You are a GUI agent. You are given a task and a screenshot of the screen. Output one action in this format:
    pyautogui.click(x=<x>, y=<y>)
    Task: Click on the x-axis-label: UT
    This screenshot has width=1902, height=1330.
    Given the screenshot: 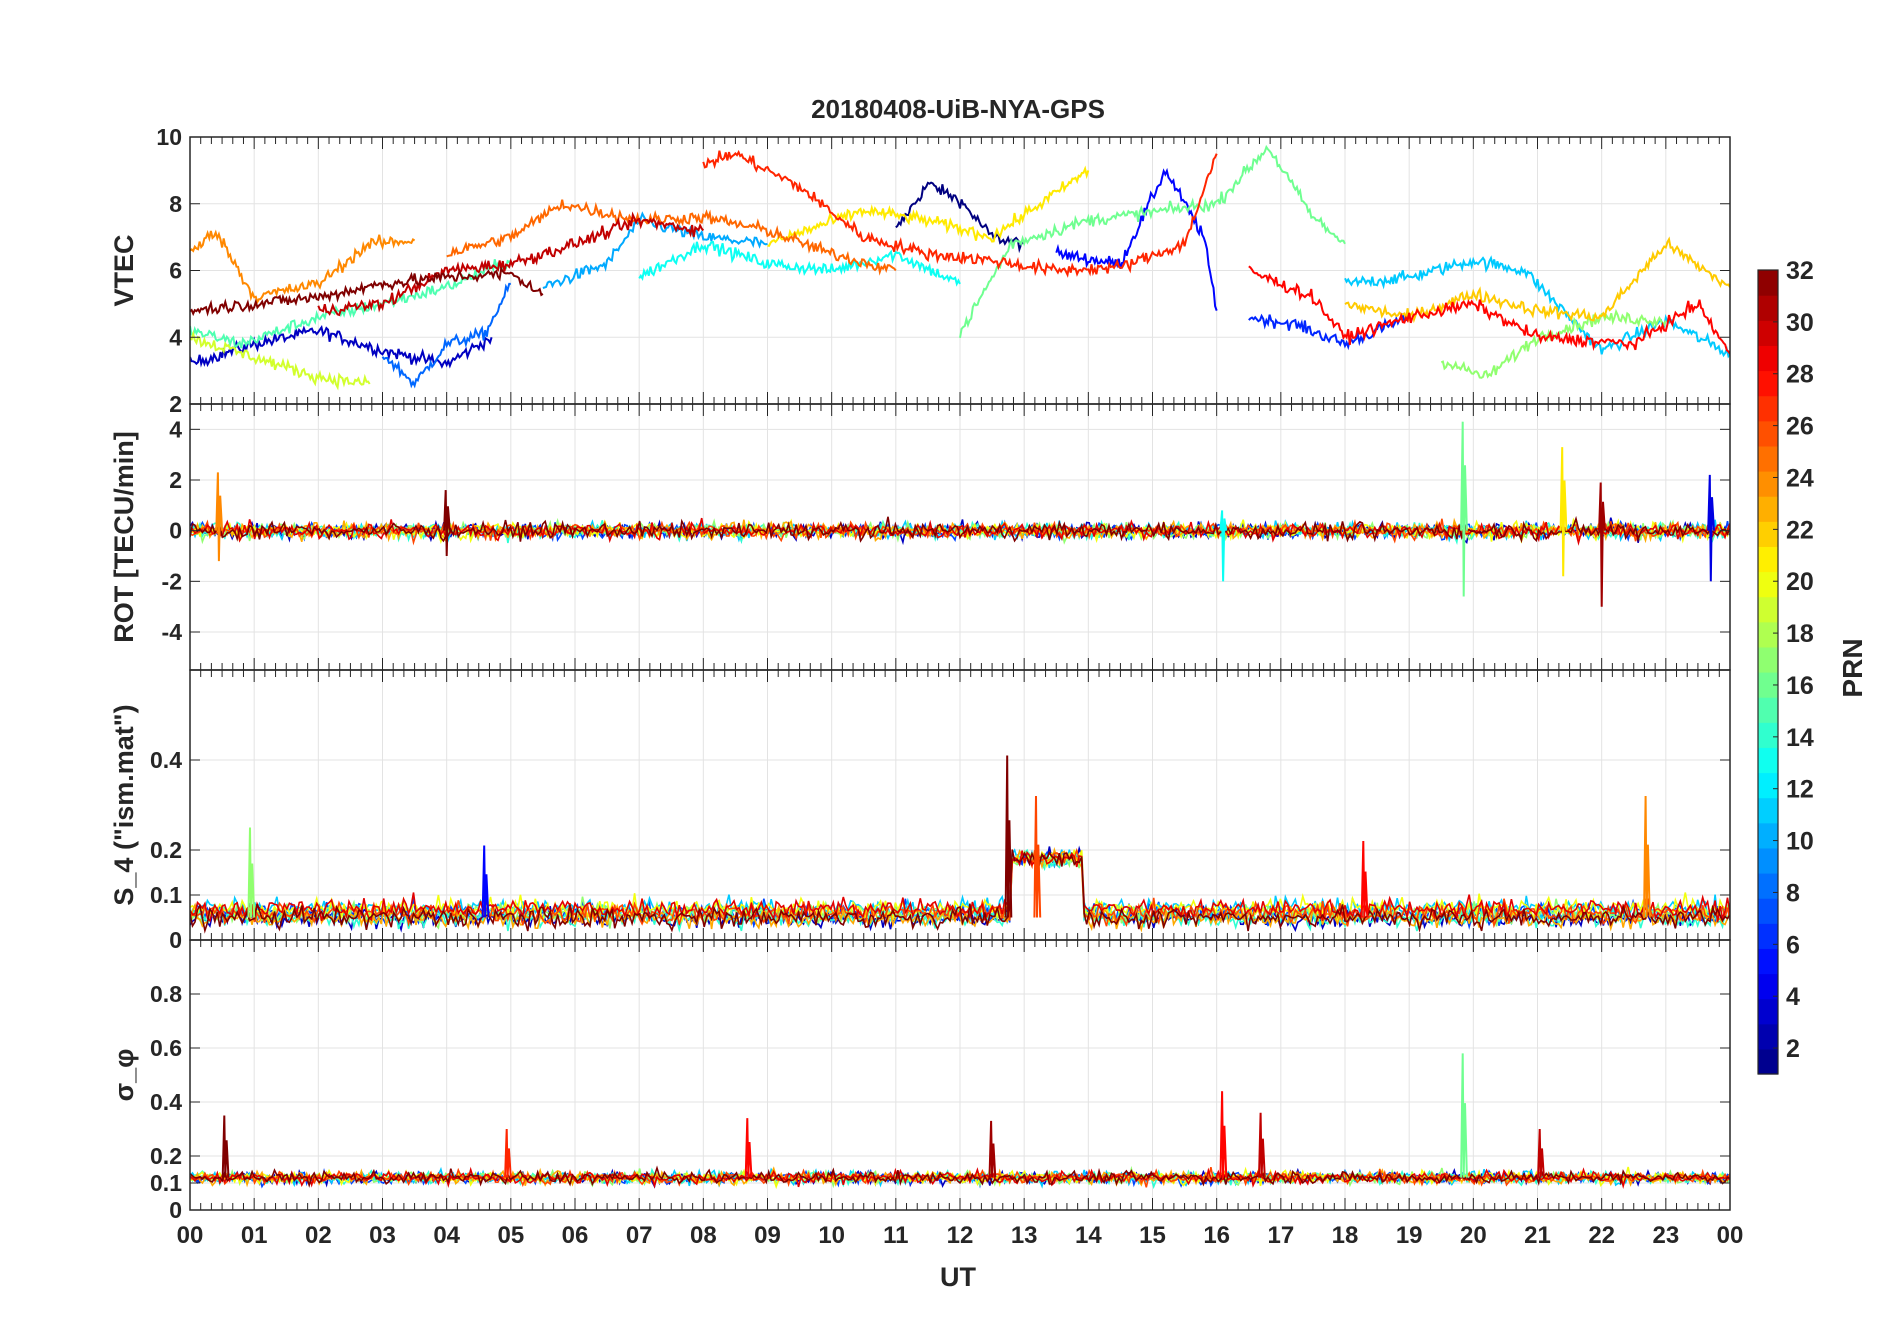 What is the action you would take?
    pyautogui.click(x=958, y=1277)
    